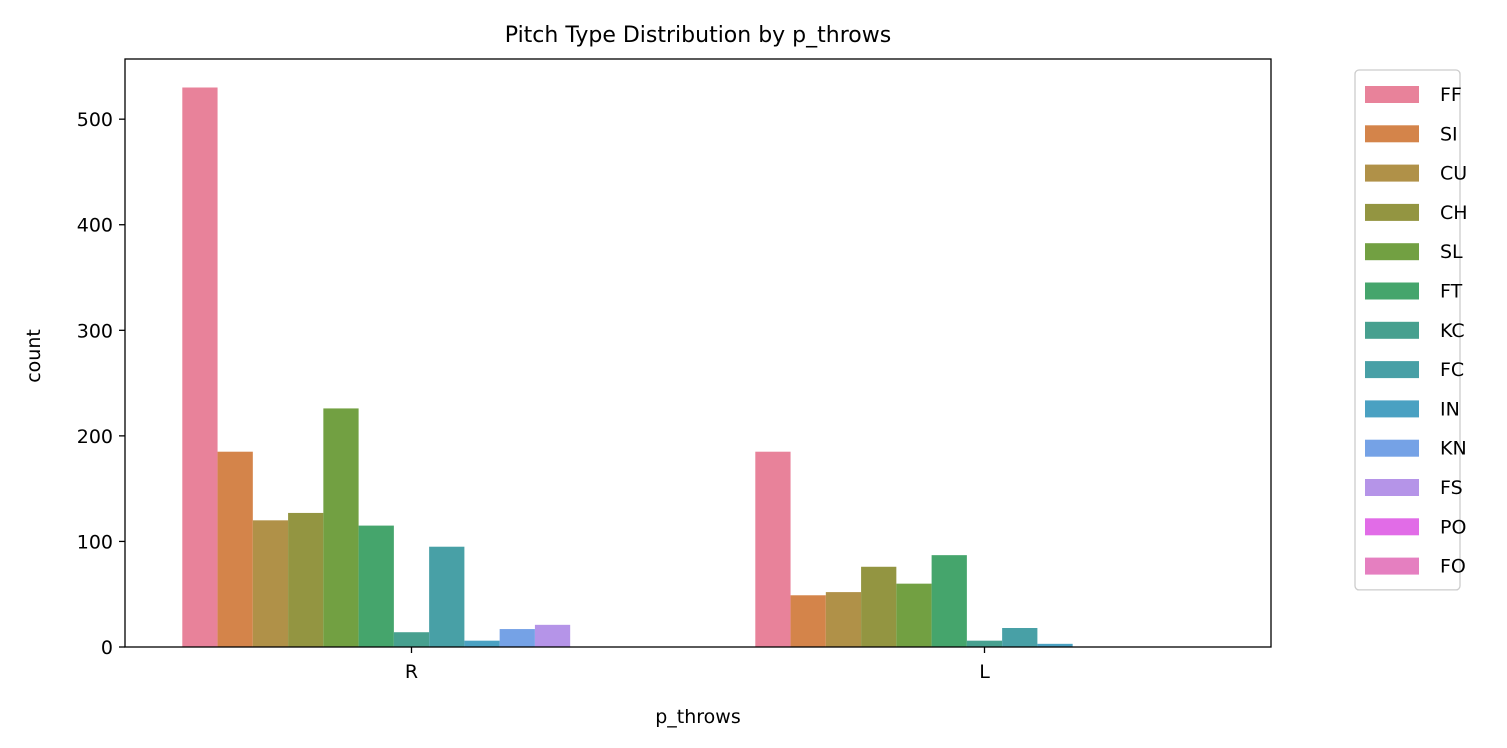 Image resolution: width=1507 pixels, height=748 pixels. I want to click on legend-label-KC: KC, so click(1452, 331).